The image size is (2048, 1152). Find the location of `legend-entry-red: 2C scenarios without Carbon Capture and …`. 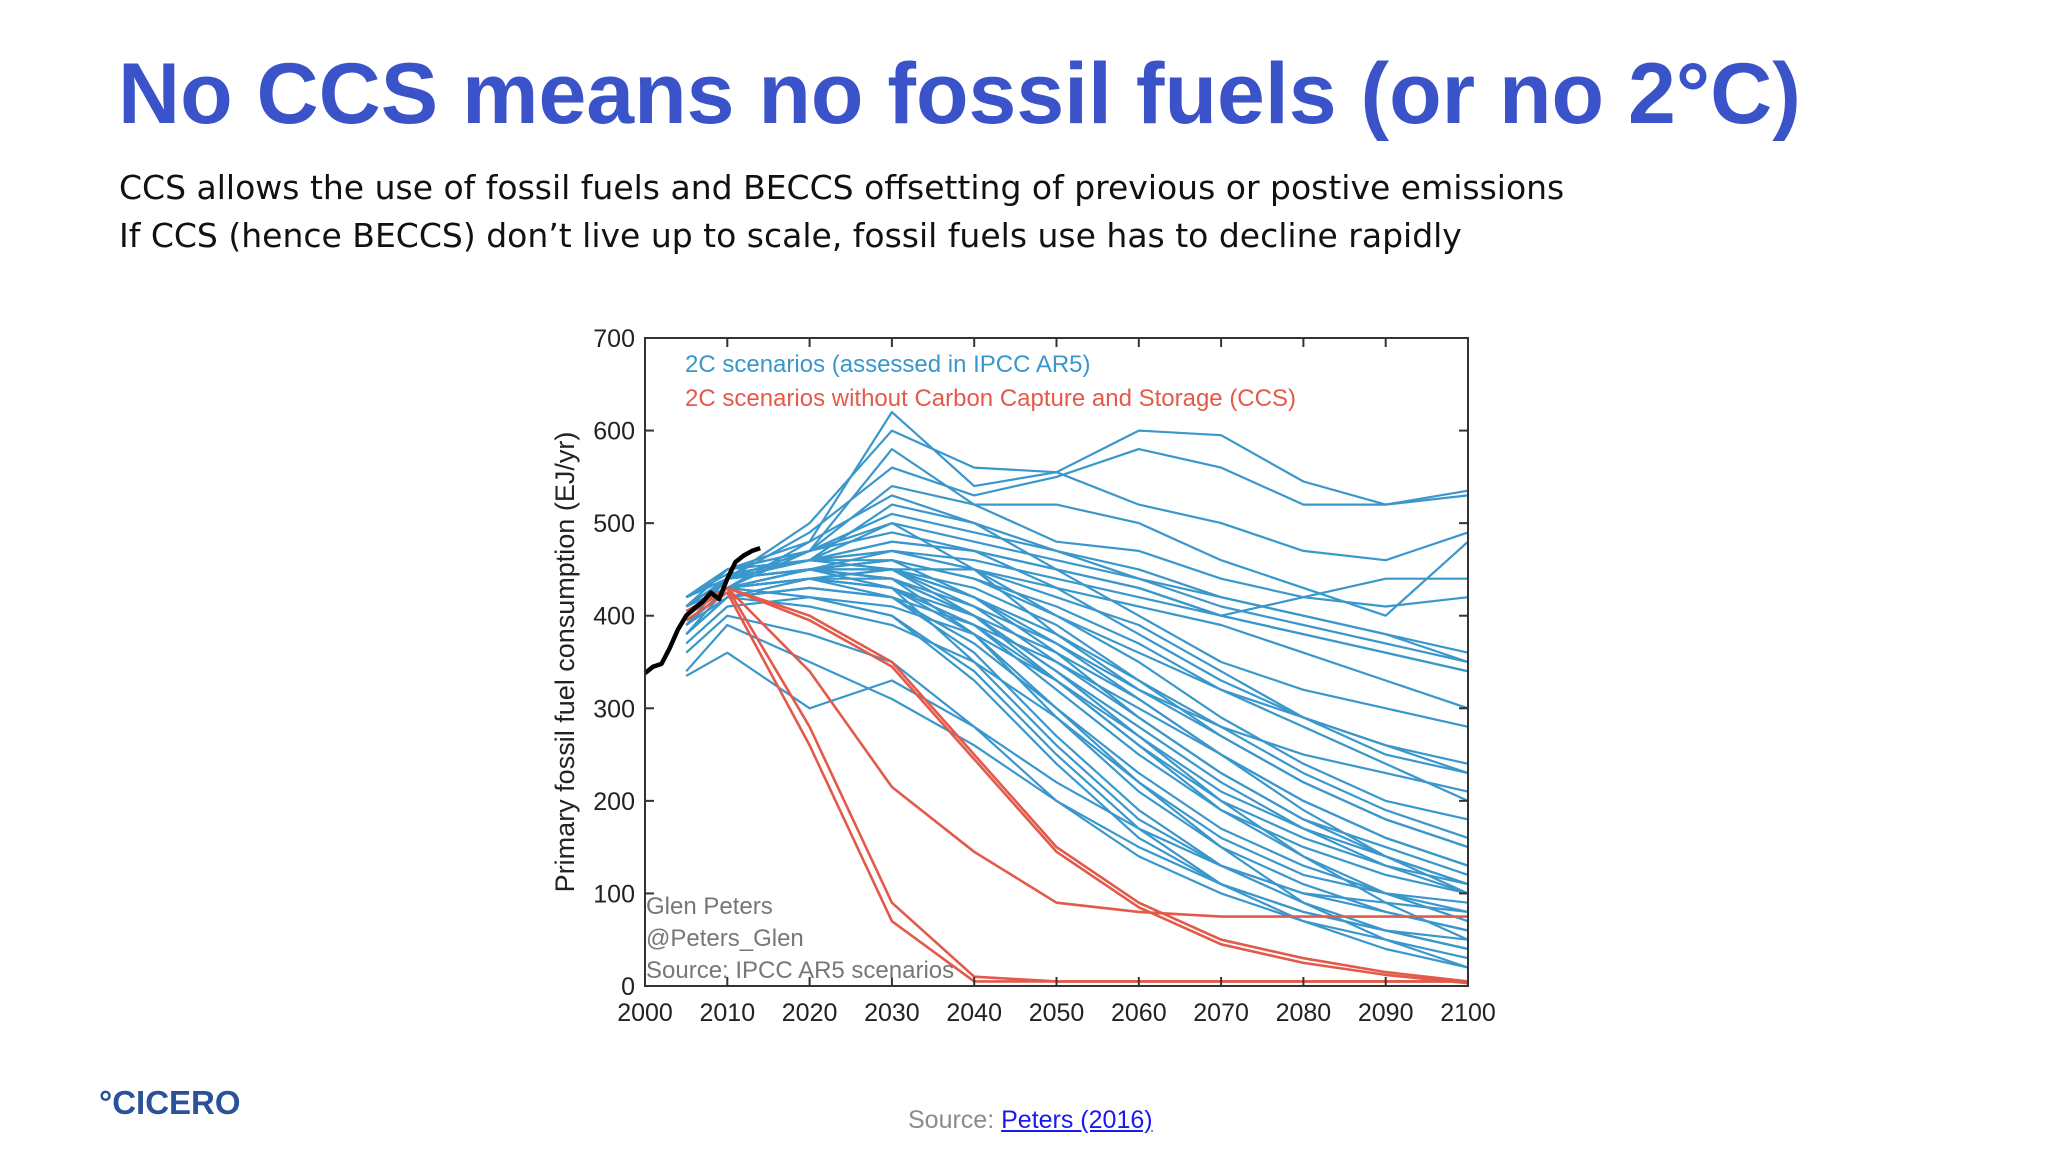

legend-entry-red: 2C scenarios without Carbon Capture and … is located at coordinates (990, 398).